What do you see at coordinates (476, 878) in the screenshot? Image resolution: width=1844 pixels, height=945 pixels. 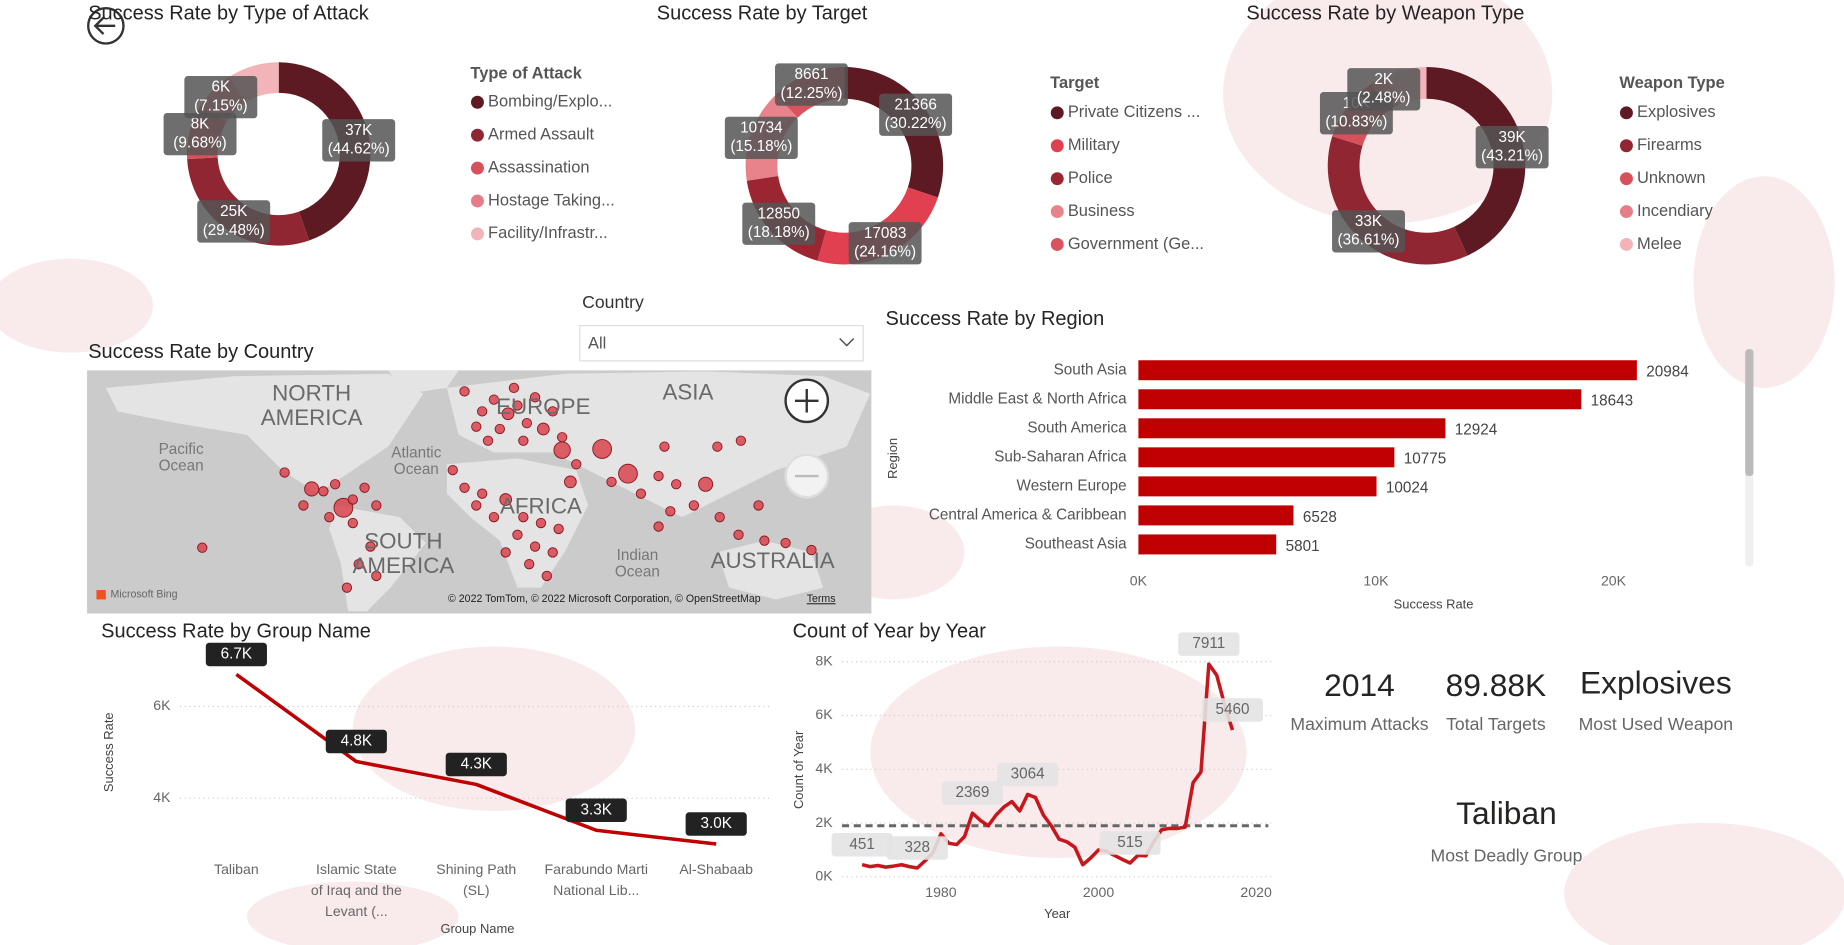 I see `x-tick-label: Shining Path (SL)` at bounding box center [476, 878].